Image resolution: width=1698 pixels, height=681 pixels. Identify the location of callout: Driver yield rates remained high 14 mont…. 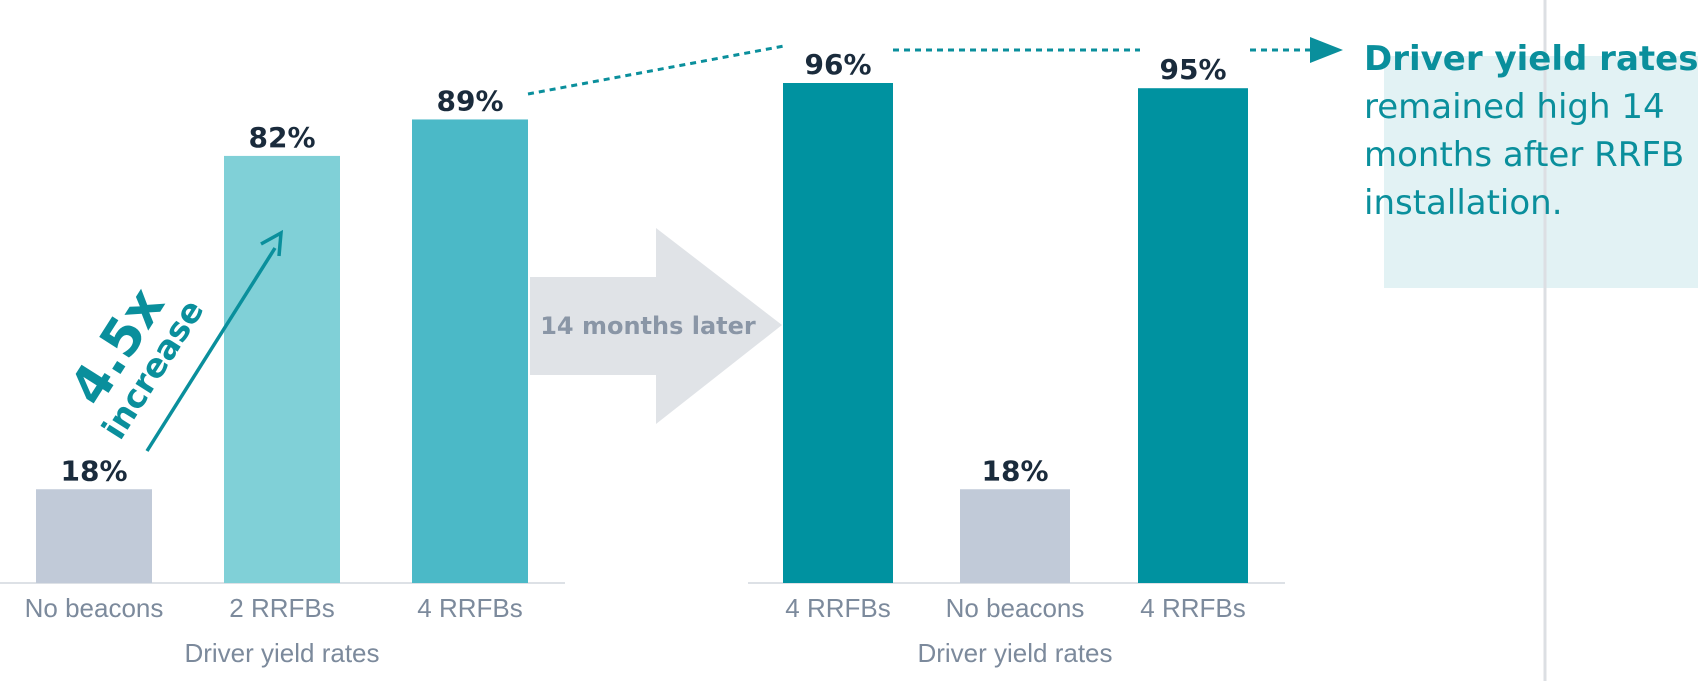
(1531, 131).